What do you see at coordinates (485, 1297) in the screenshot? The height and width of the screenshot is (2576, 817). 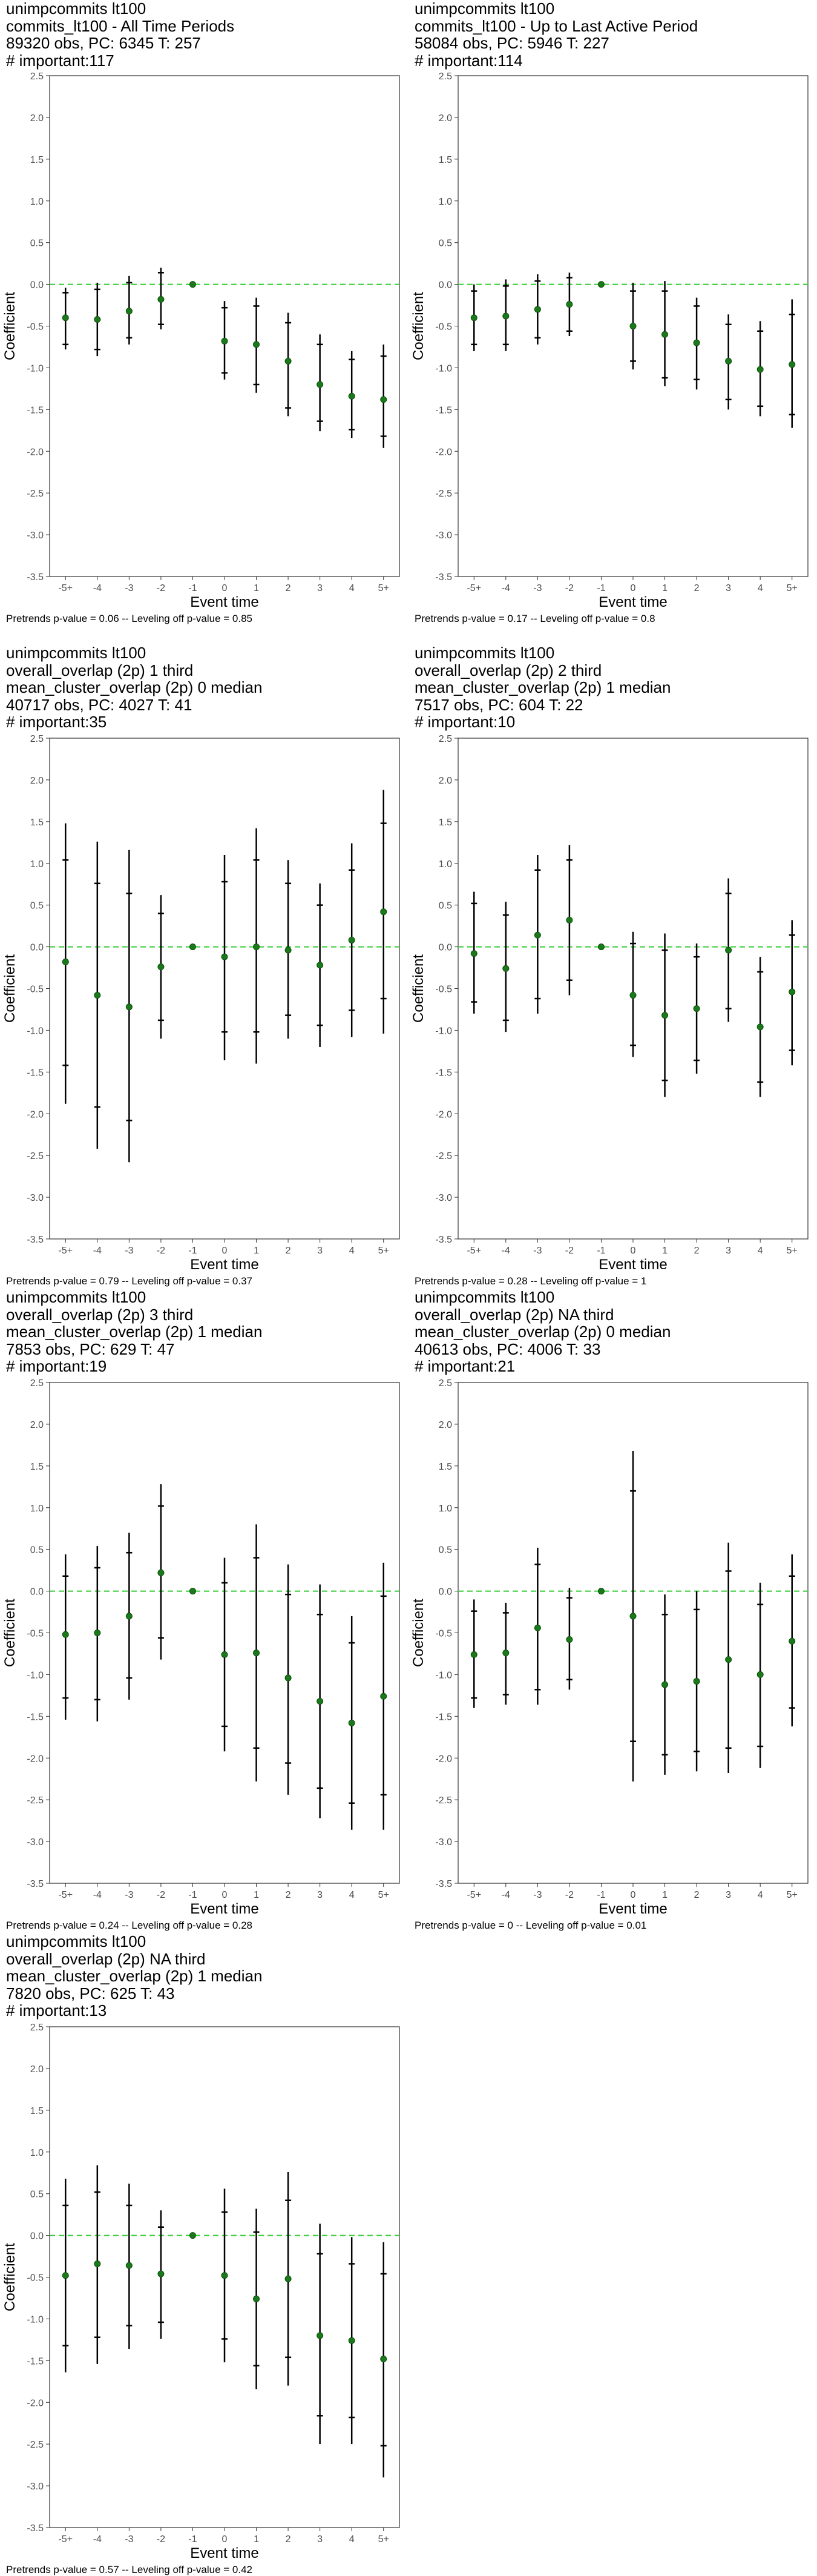 I see `panel-title-line: unimpcommits lt100` at bounding box center [485, 1297].